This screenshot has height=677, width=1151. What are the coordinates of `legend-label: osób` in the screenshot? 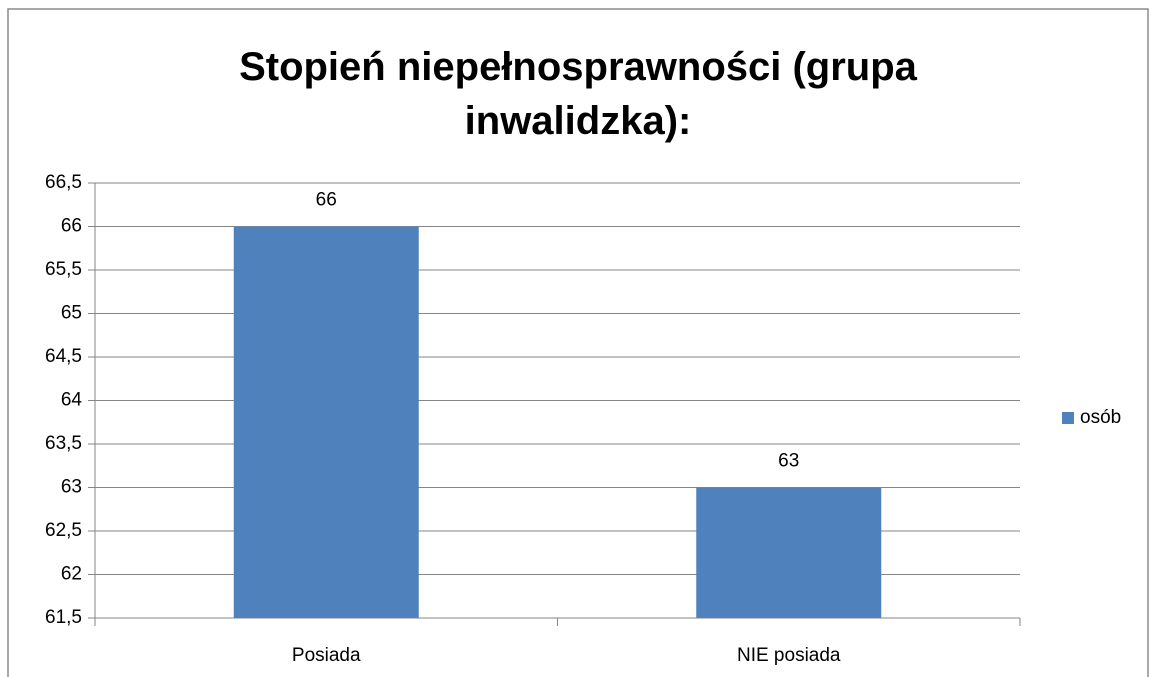 It's located at (1100, 417).